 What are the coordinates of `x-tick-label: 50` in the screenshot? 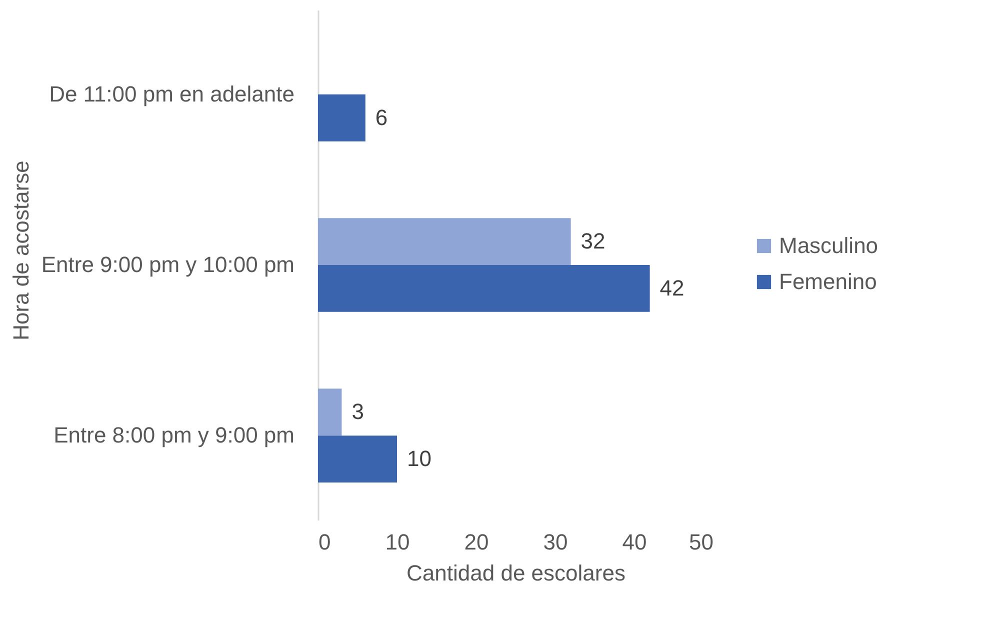 It's located at (701, 542).